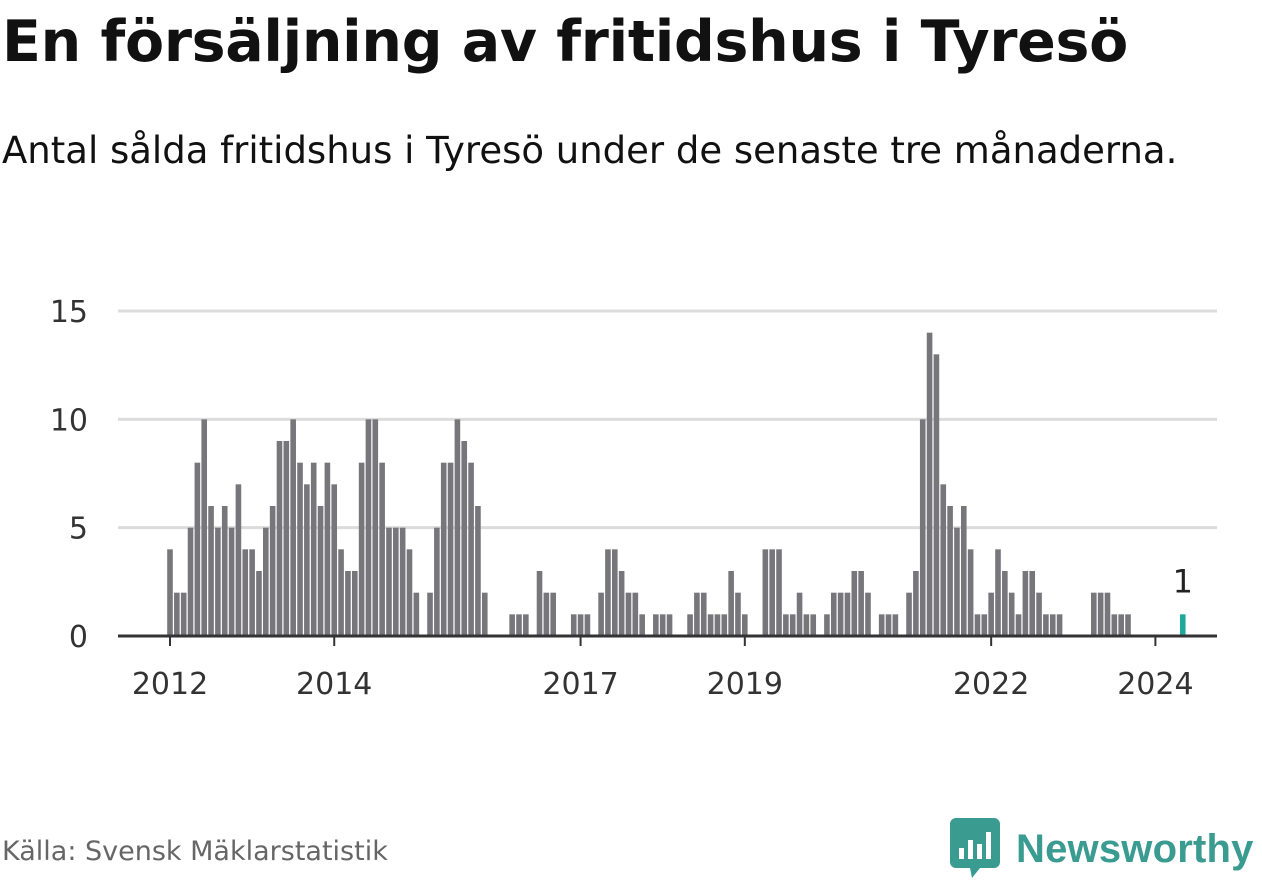 This screenshot has height=880, width=1262. I want to click on x-tick-label: 2017, so click(580, 684).